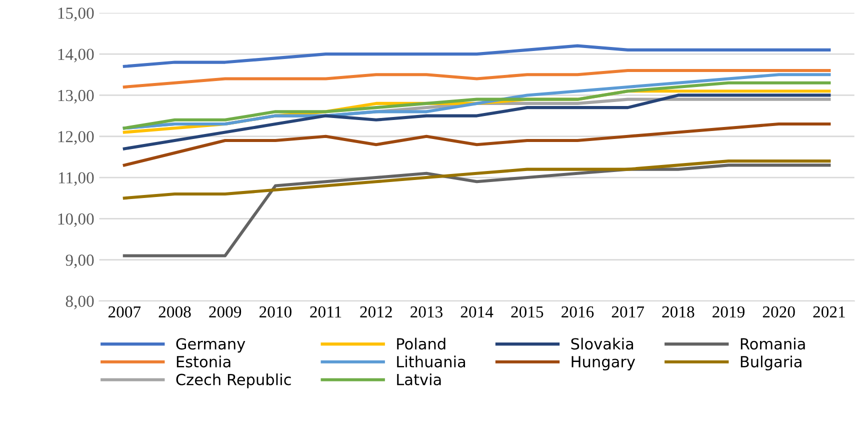 This screenshot has height=430, width=863. Describe the element at coordinates (376, 312) in the screenshot. I see `x-tick-label: 2012` at that location.